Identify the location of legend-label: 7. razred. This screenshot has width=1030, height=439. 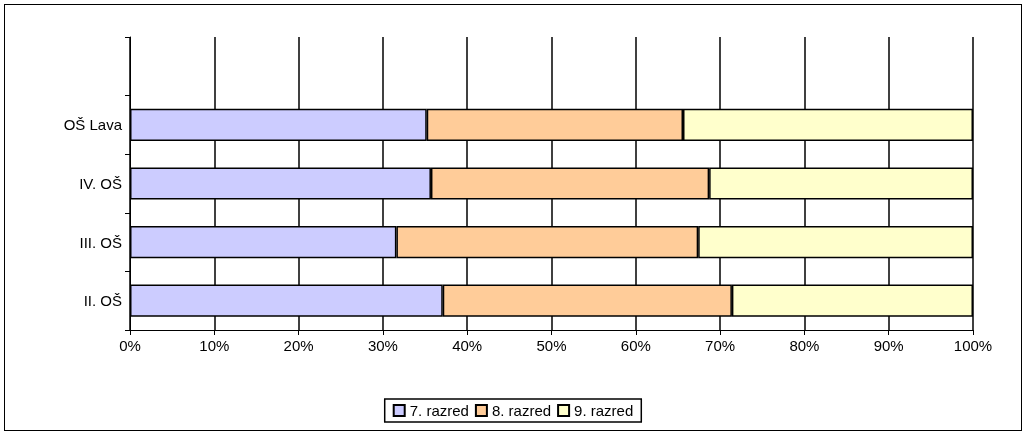
(439, 410).